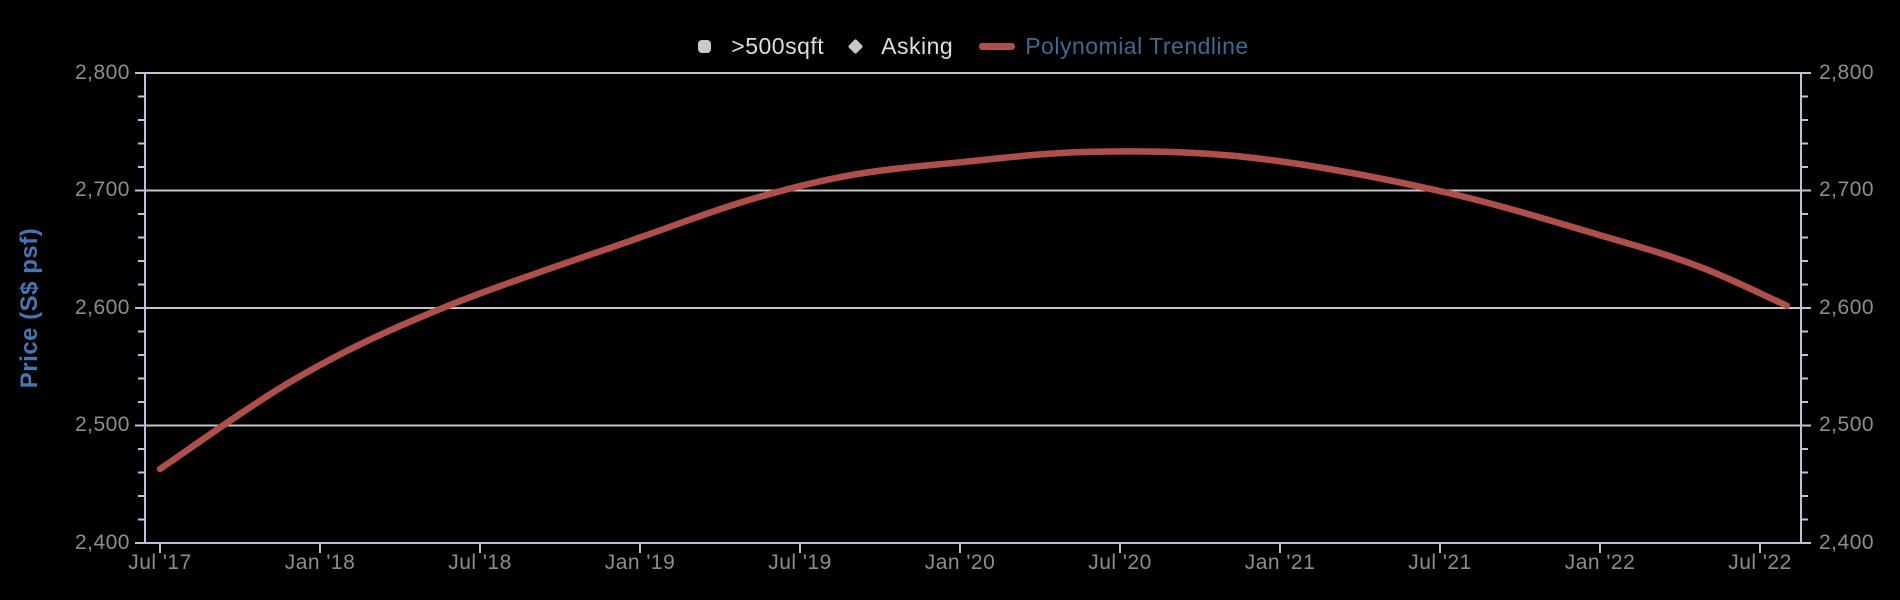 This screenshot has height=600, width=1900. What do you see at coordinates (778, 45) in the screenshot?
I see `legend-label-500sqft: >500sqft` at bounding box center [778, 45].